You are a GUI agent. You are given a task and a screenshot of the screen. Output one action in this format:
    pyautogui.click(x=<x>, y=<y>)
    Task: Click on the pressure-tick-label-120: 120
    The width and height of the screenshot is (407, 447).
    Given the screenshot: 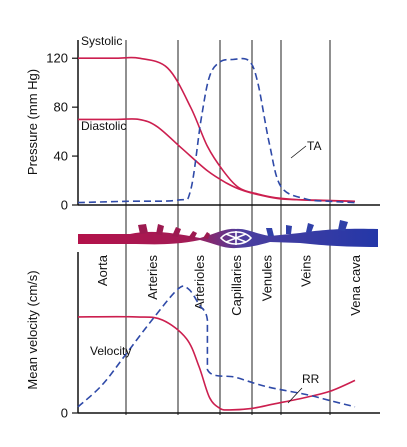 What is the action you would take?
    pyautogui.click(x=57, y=58)
    